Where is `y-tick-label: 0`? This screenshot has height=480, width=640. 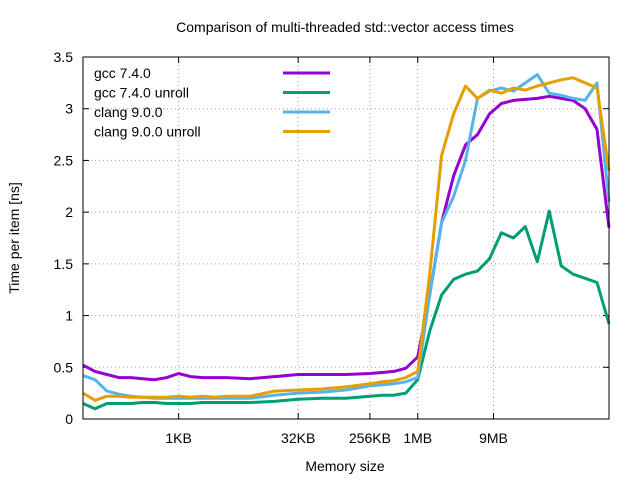 y-tick-label: 0 is located at coordinates (69, 419).